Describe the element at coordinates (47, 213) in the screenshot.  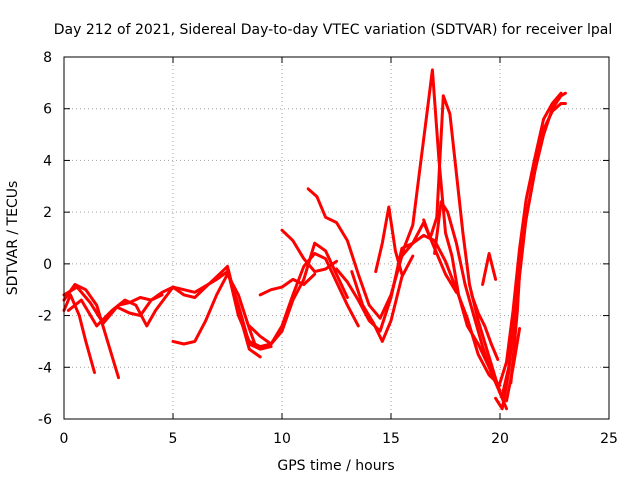
I see `y-tick-label: 2` at that location.